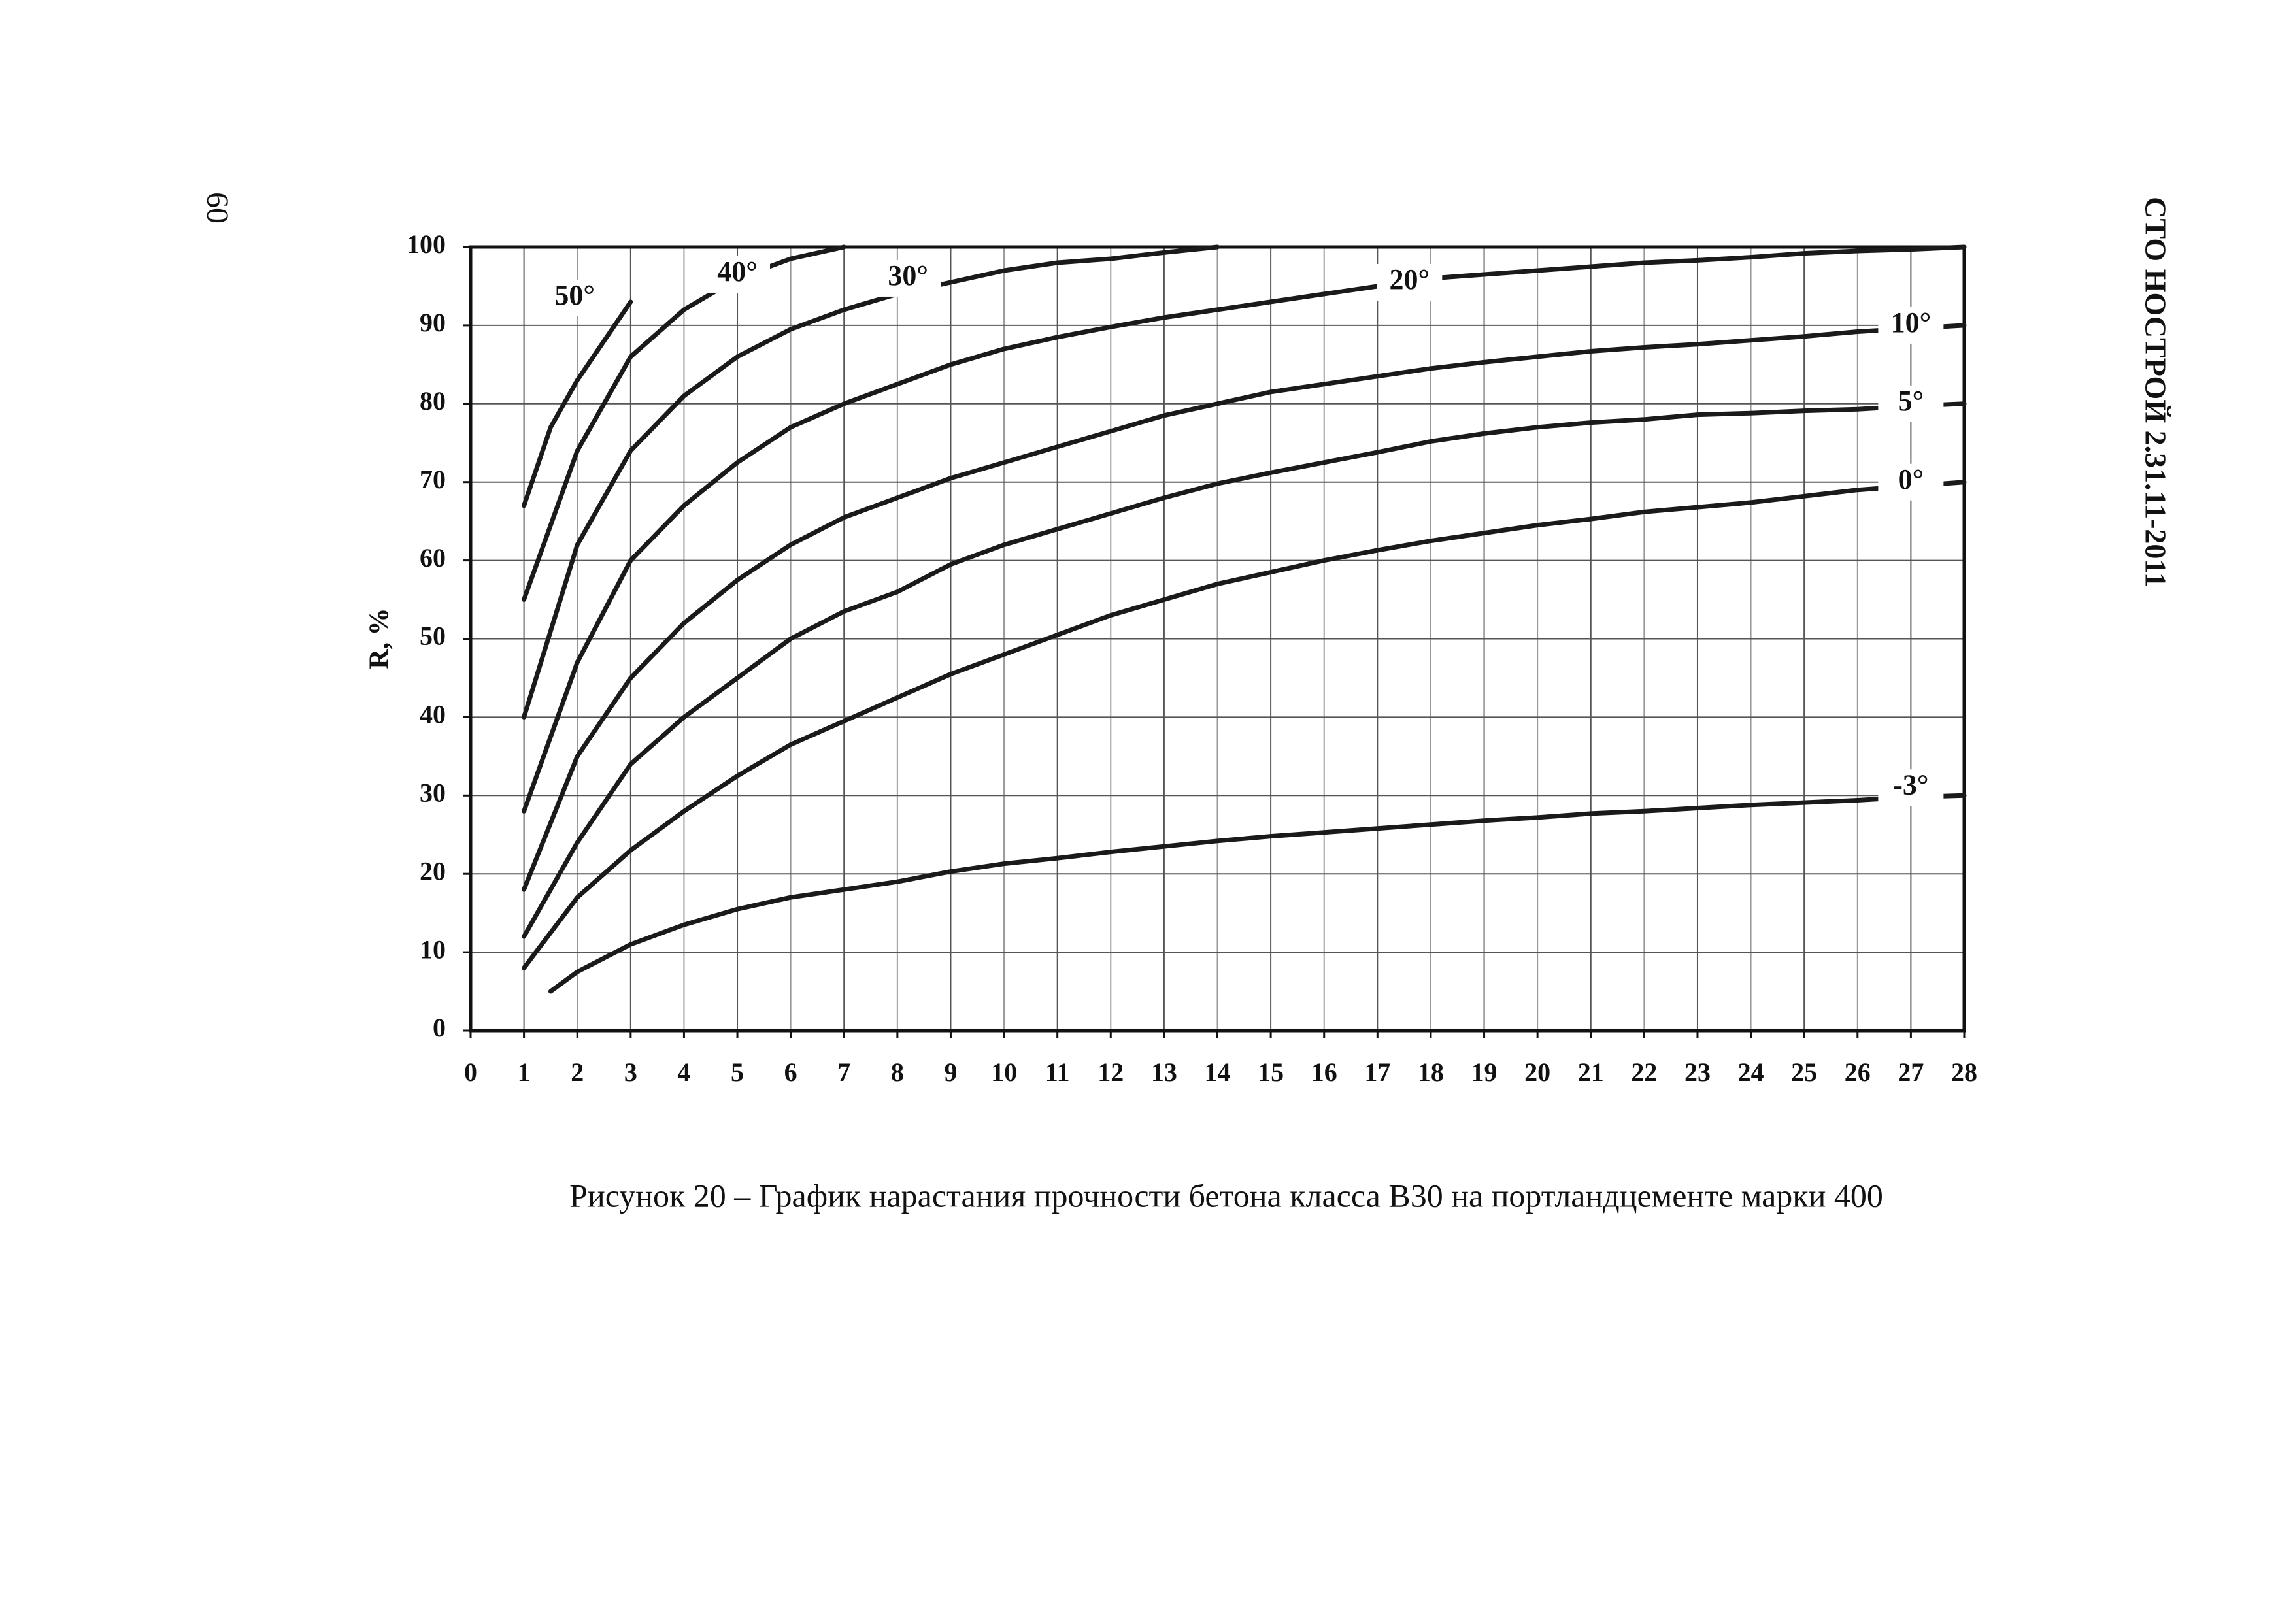 The height and width of the screenshot is (1624, 2293). Describe the element at coordinates (908, 275) in the screenshot. I see `curve-label: 30°` at that location.